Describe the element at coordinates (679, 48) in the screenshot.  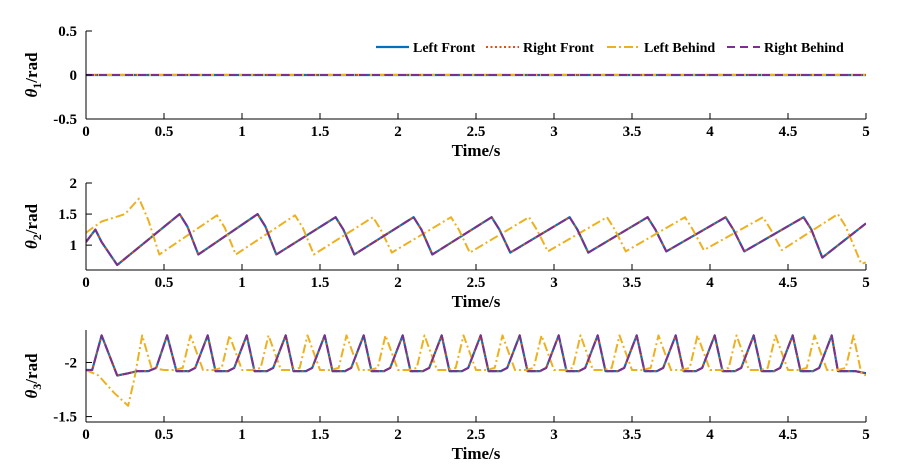
I see `legend-label: Left Behind` at that location.